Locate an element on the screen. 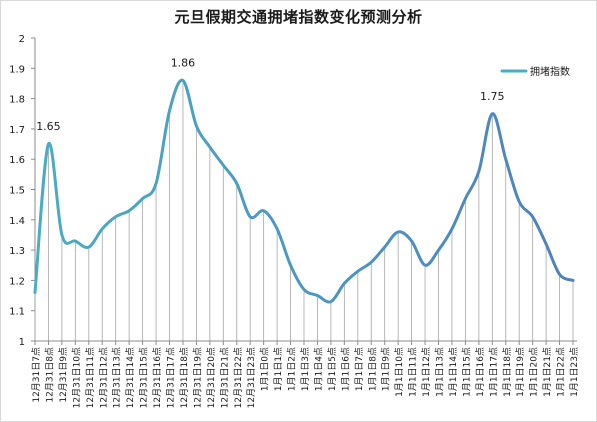  x-tick-label: 1月1日5点 is located at coordinates (332, 369).